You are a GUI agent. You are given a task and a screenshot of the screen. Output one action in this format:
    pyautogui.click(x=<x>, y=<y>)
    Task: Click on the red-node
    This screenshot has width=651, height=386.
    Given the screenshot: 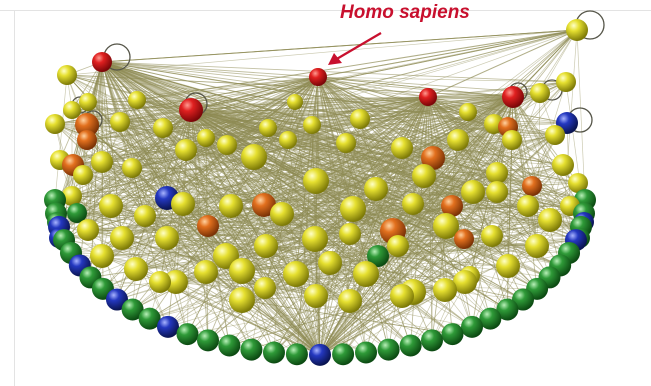 What is the action you would take?
    pyautogui.click(x=428, y=97)
    